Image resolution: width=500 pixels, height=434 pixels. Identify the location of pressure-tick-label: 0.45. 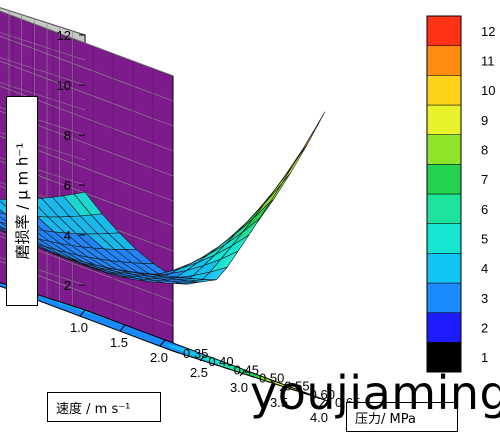
(246, 369).